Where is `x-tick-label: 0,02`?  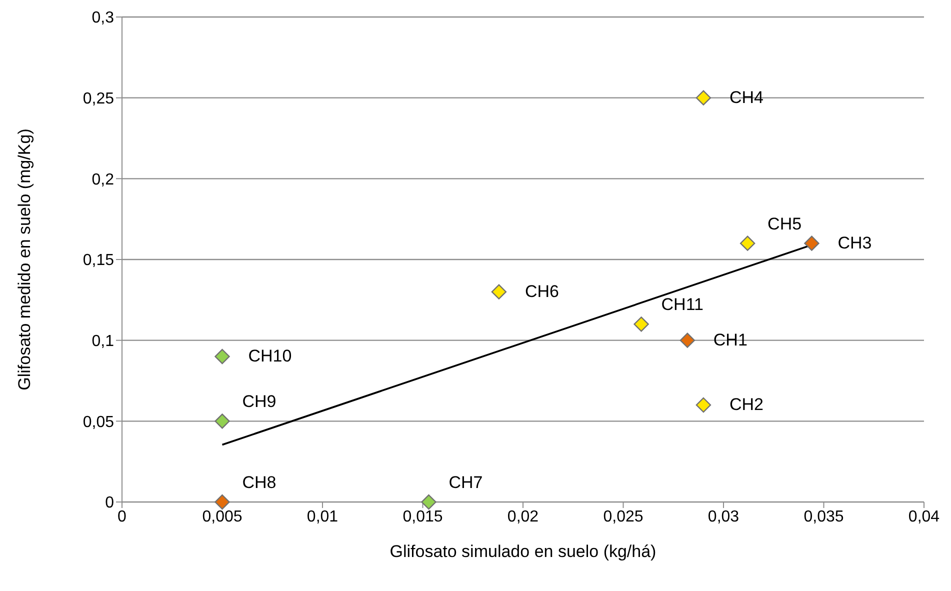 x-tick-label: 0,02 is located at coordinates (523, 517).